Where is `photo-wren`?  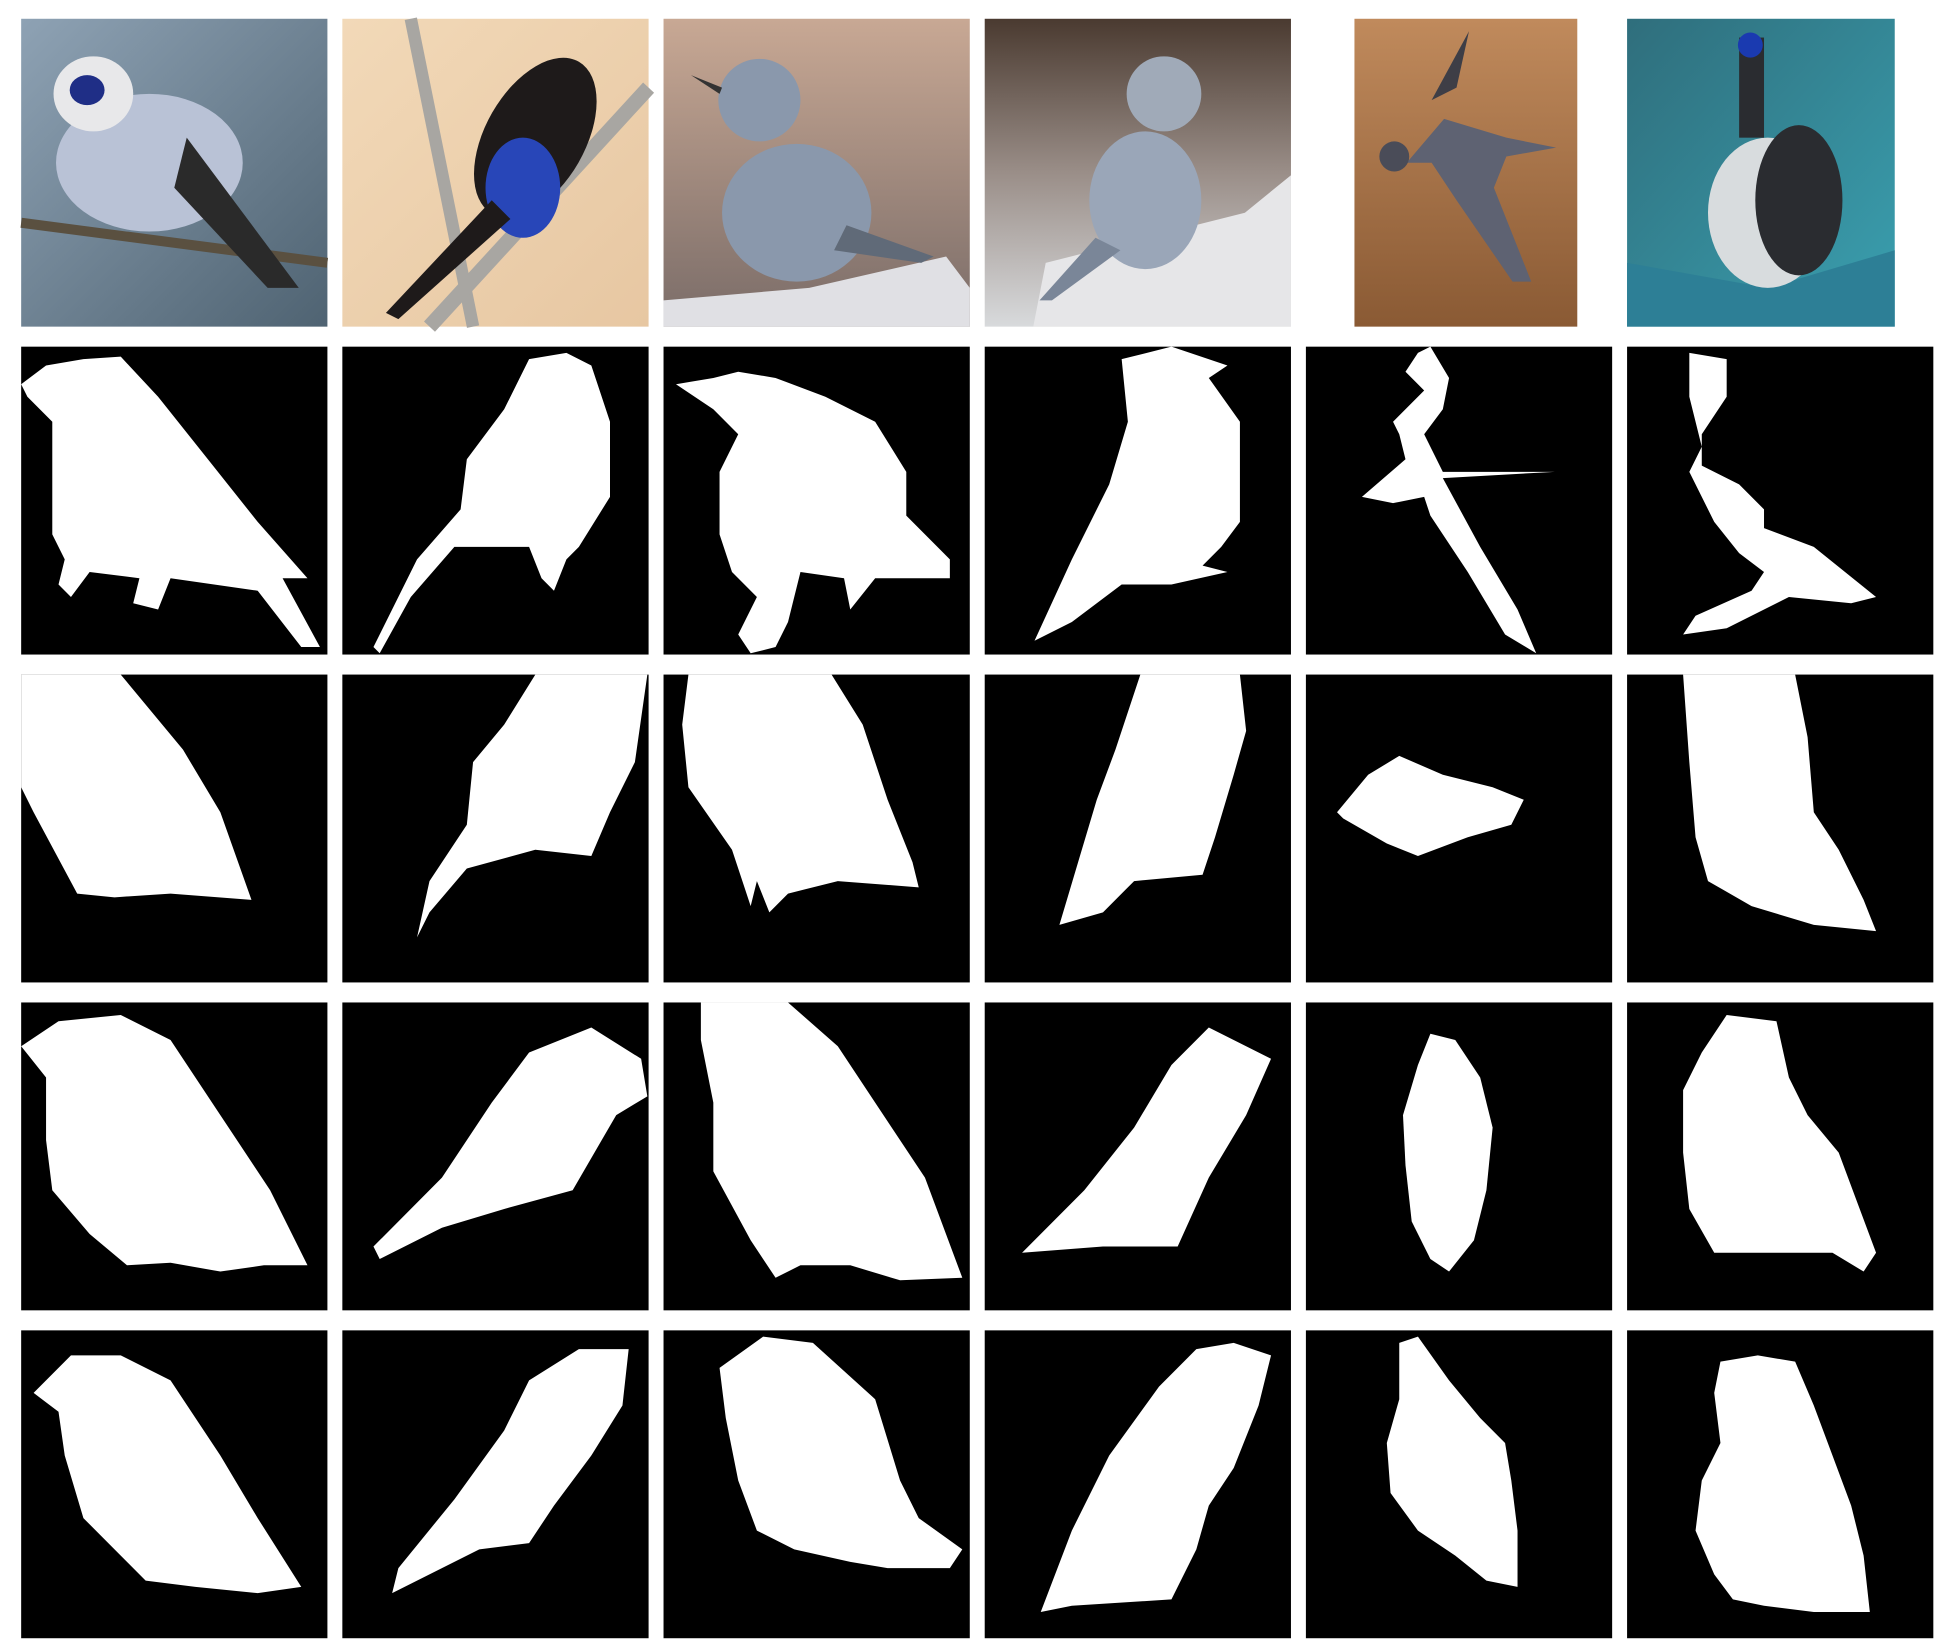
photo-wren is located at coordinates (816, 172).